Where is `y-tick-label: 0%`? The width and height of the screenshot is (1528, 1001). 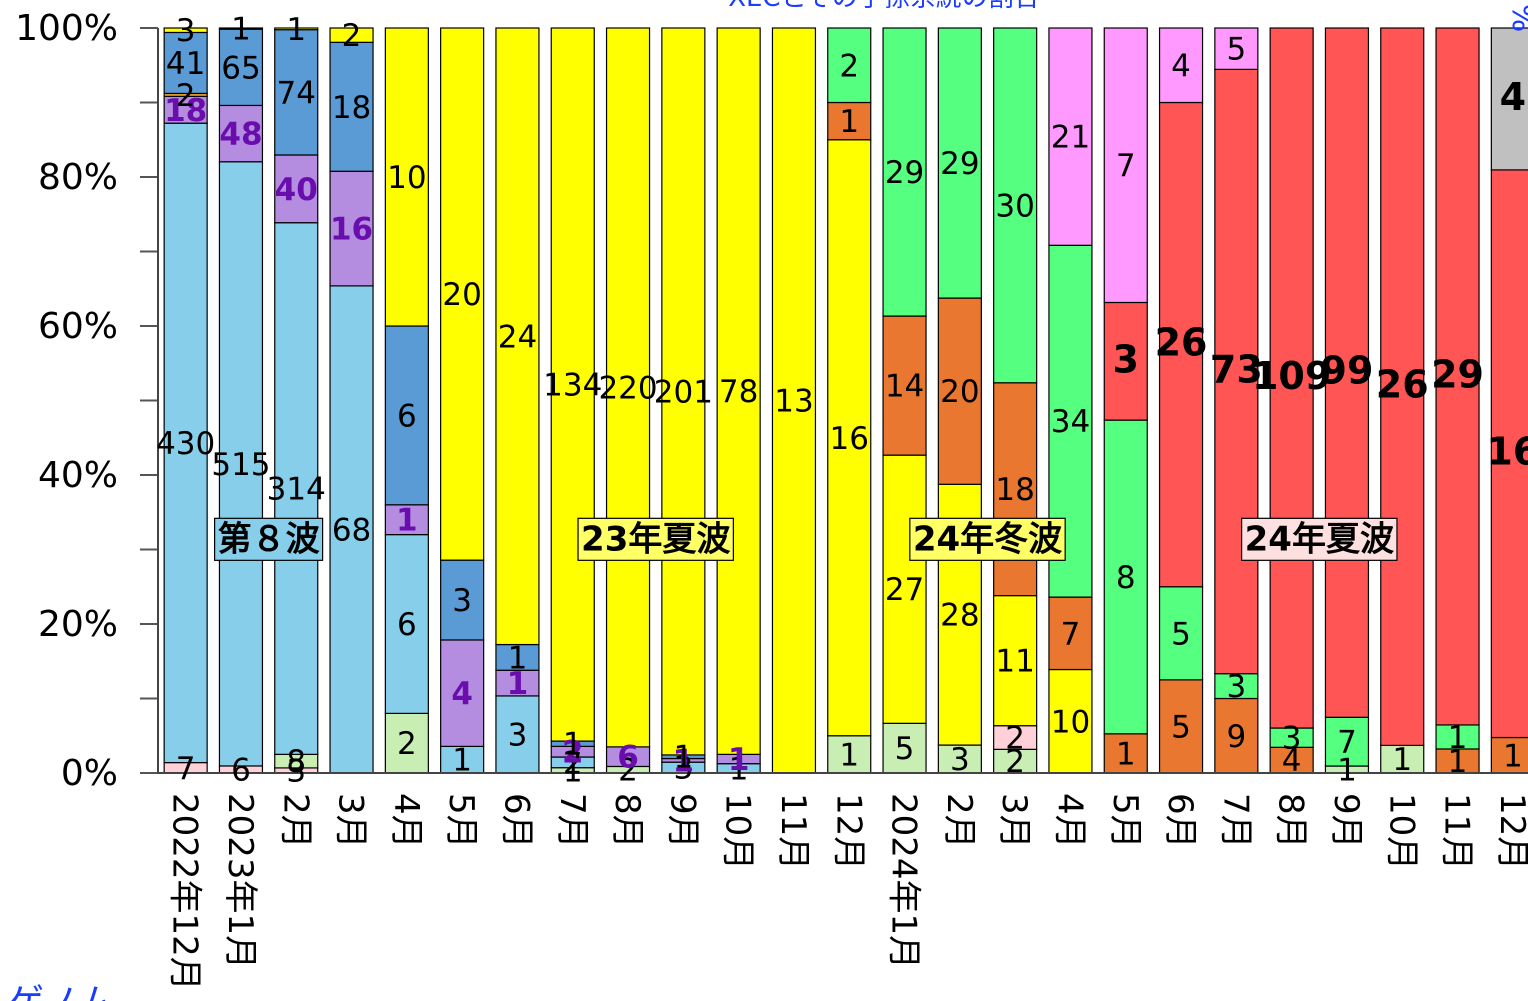
y-tick-label: 0% is located at coordinates (89, 773).